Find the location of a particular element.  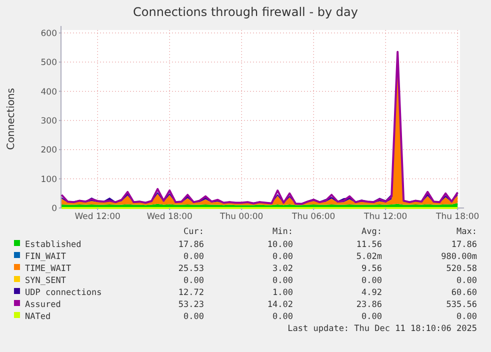

text: 23.86 is located at coordinates (369, 305).